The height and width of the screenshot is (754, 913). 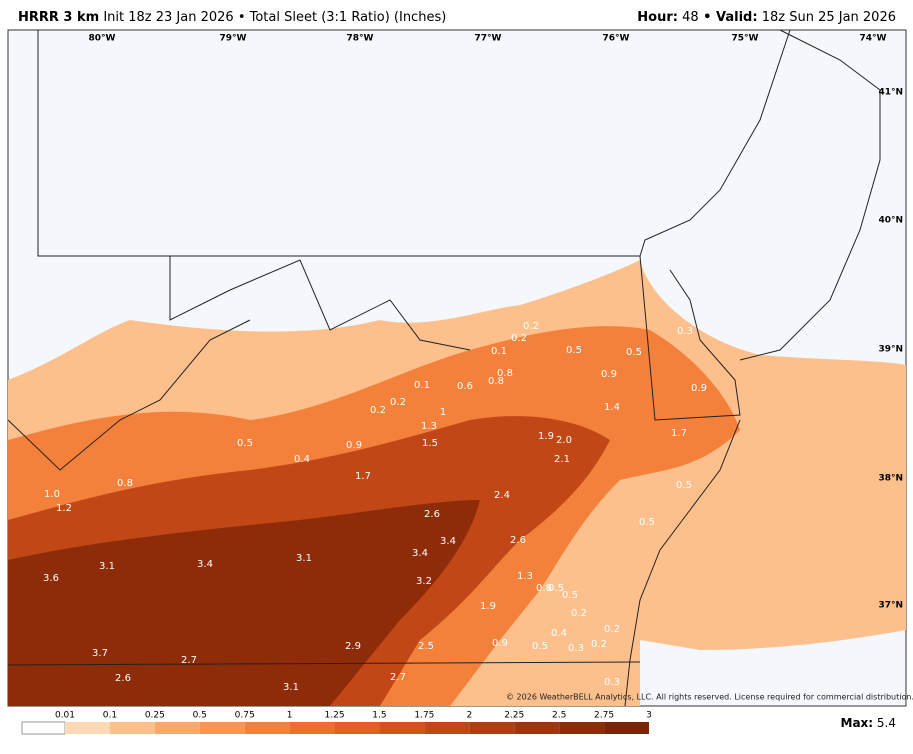 I want to click on value-label: 1, so click(x=443, y=412).